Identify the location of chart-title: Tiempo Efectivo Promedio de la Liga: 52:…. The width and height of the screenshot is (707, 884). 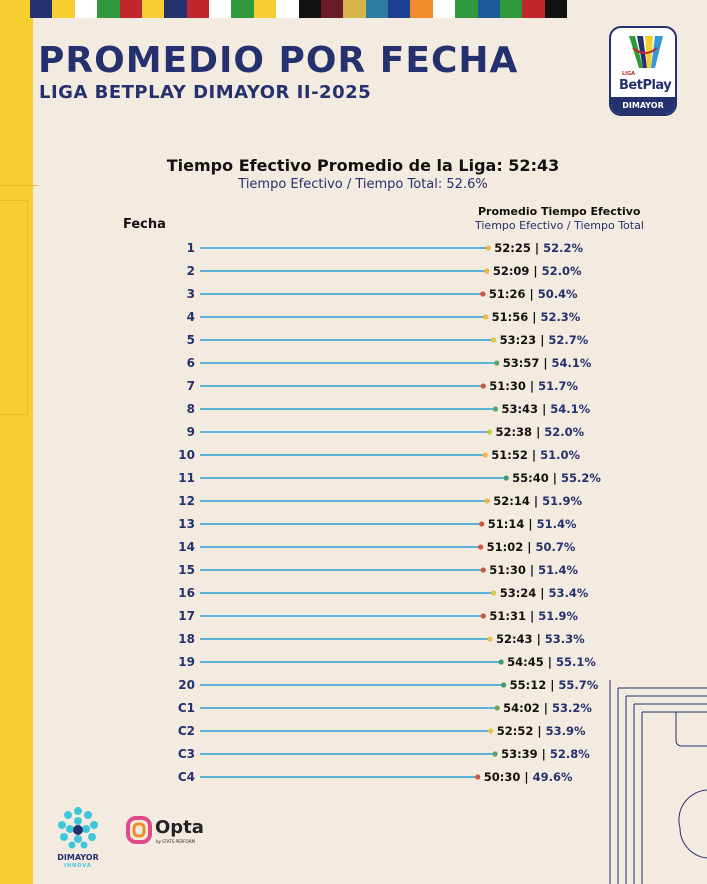
(363, 165).